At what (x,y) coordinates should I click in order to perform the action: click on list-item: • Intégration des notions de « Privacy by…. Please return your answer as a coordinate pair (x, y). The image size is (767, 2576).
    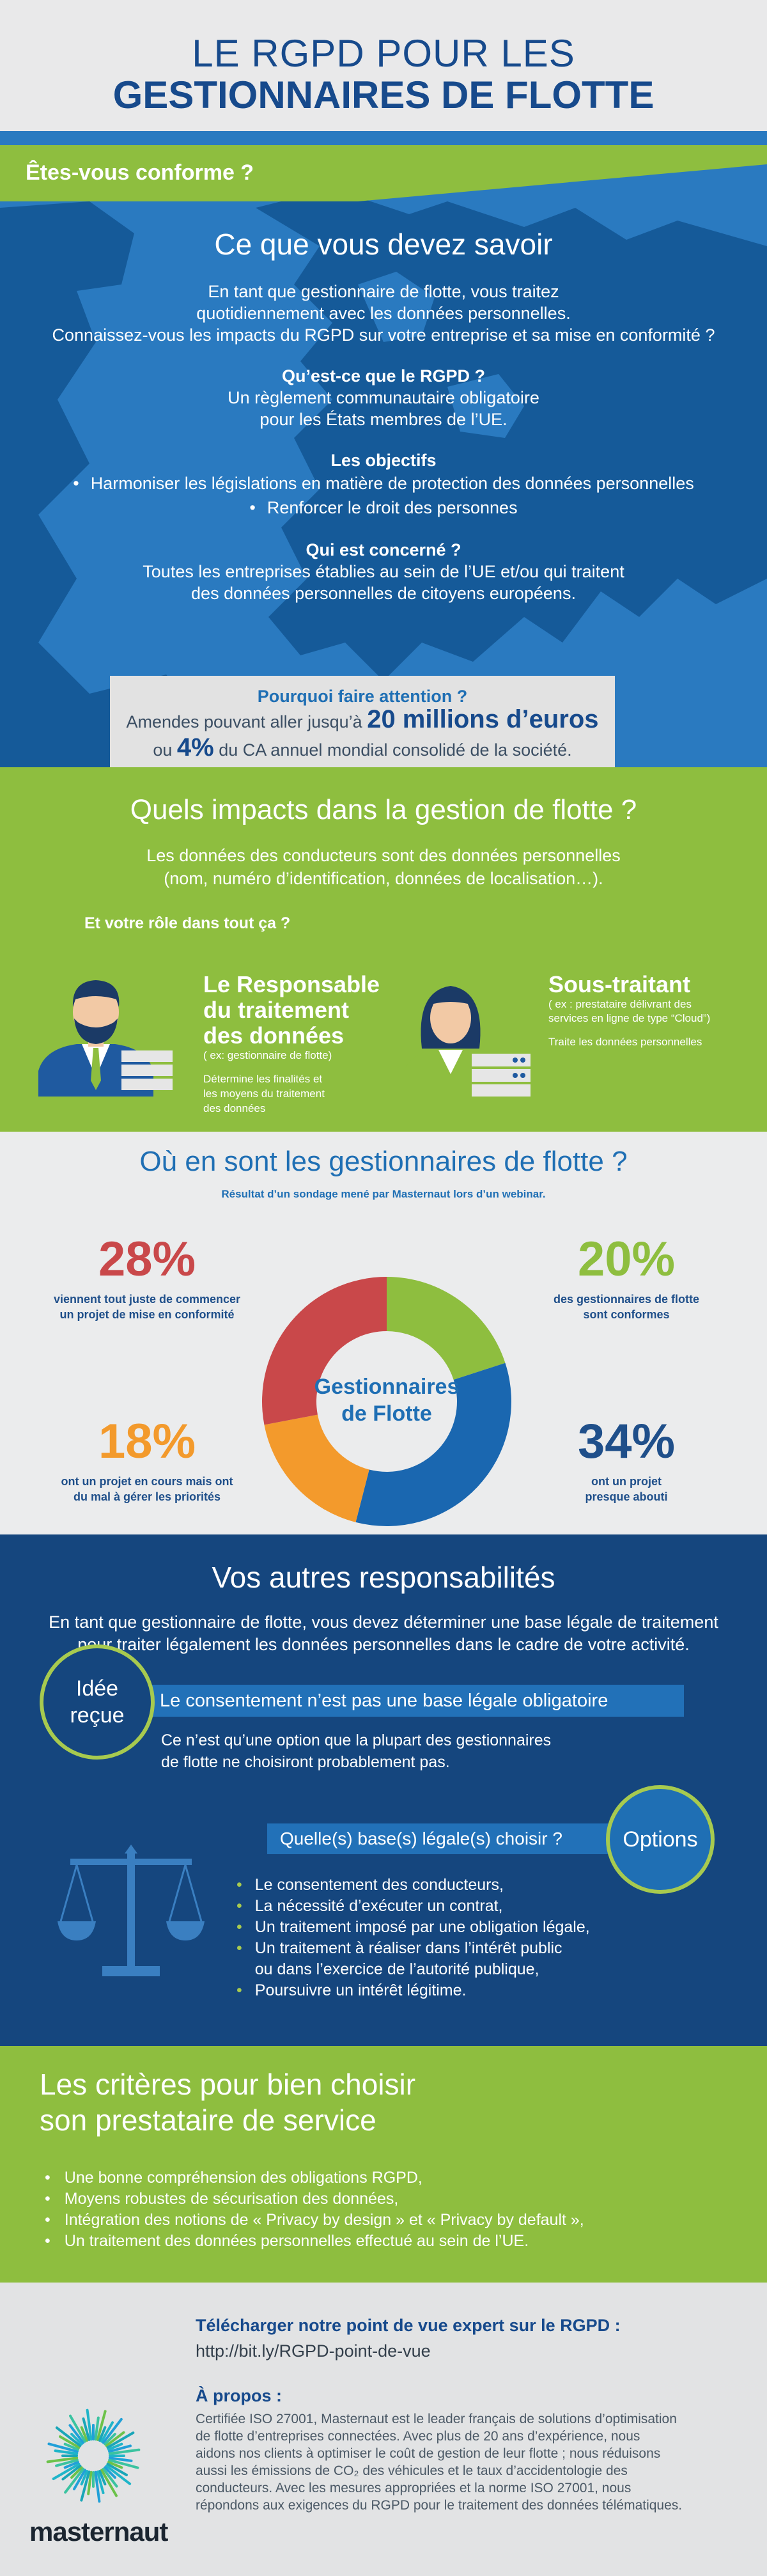
    Looking at the image, I should click on (314, 2220).